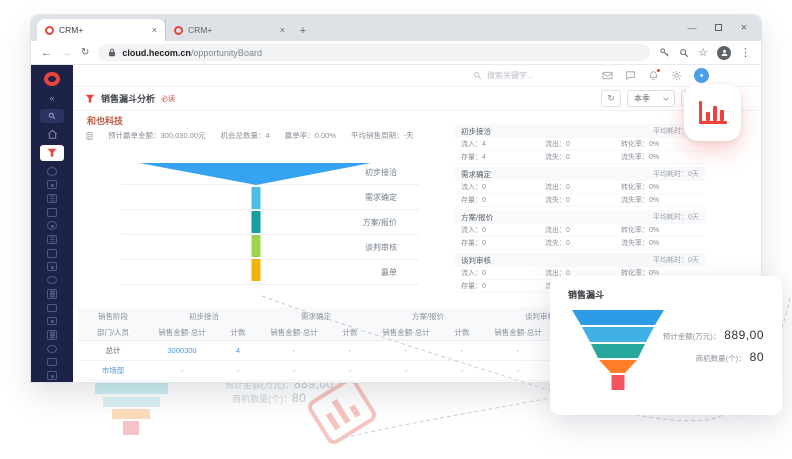  What do you see at coordinates (381, 172) in the screenshot?
I see `funnel-stage-label: 初步接洽` at bounding box center [381, 172].